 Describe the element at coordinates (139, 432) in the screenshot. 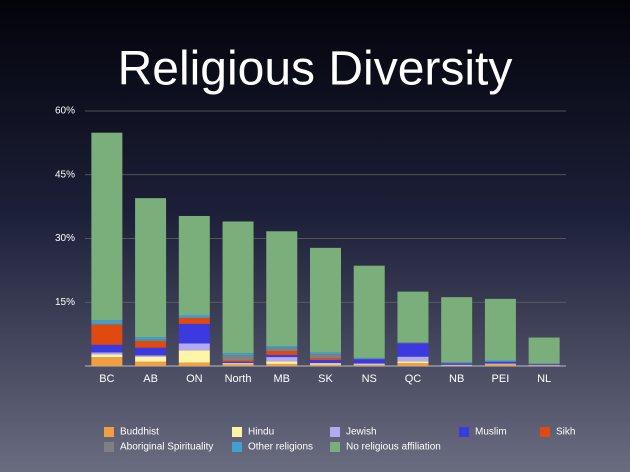

I see `legend-label: Buddhist` at that location.